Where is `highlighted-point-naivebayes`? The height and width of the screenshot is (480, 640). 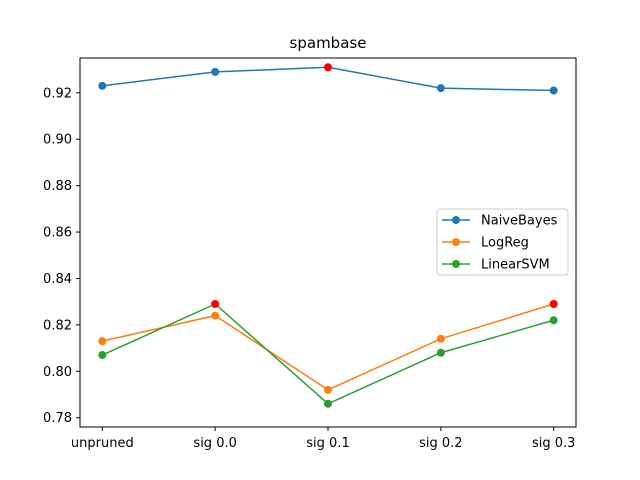
highlighted-point-naivebayes is located at coordinates (328, 67).